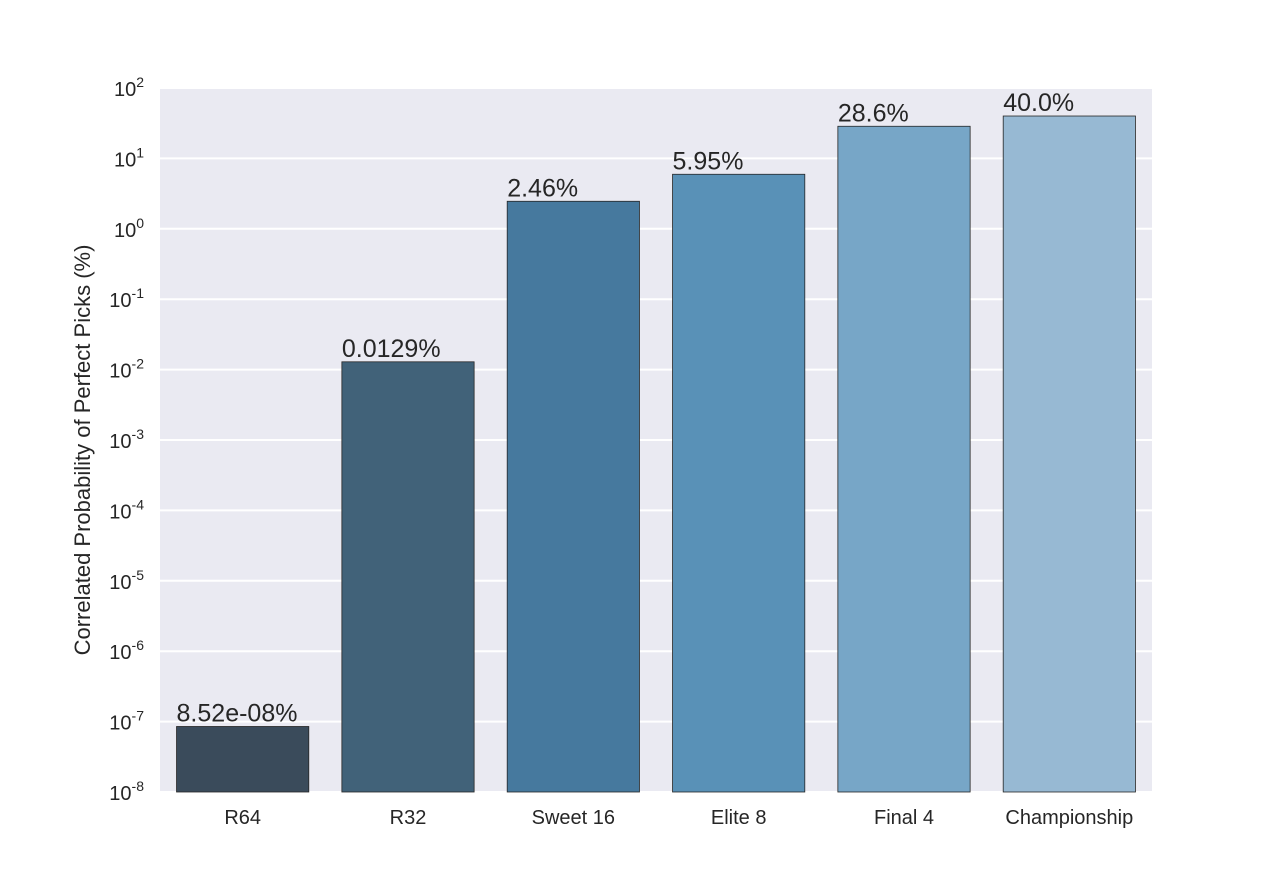  I want to click on x-tick-label: Final 4, so click(904, 818).